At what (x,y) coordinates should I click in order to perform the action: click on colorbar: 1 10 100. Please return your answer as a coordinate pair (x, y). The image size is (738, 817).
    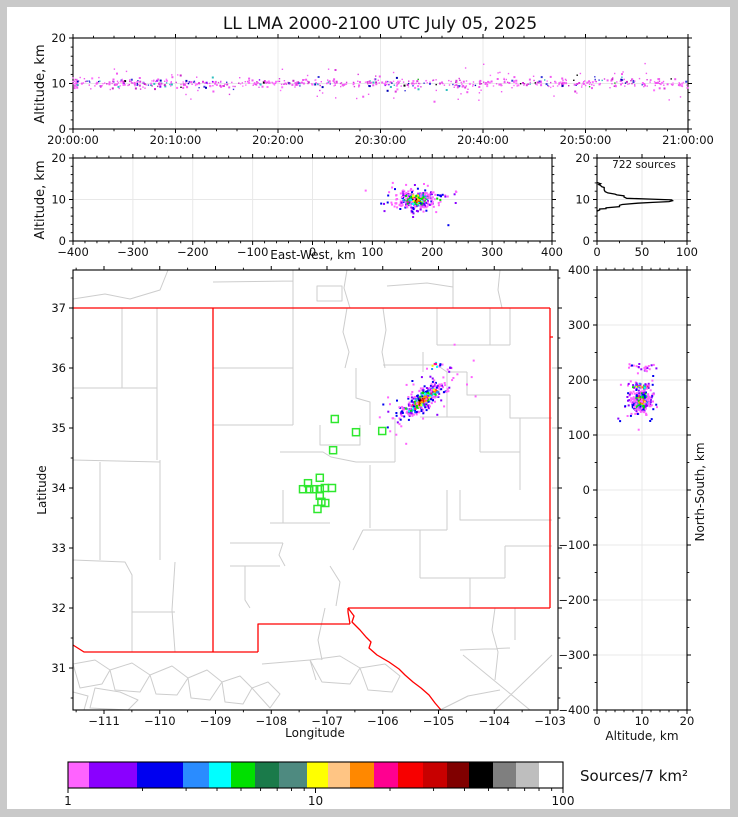
    Looking at the image, I should click on (319, 784).